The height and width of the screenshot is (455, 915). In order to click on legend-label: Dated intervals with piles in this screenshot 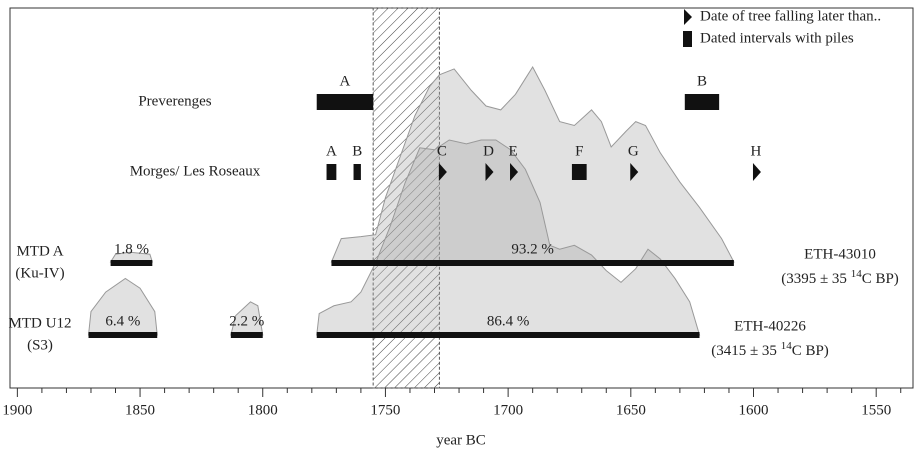, I will do `click(777, 38)`.